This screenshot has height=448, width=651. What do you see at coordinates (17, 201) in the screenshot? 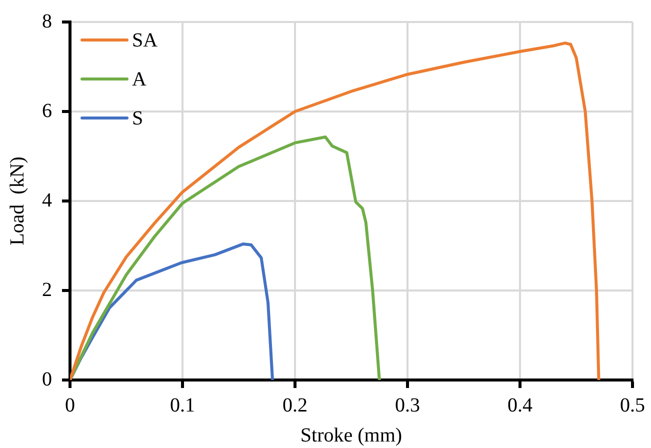
I see `y-axis-title: Load (kN)` at bounding box center [17, 201].